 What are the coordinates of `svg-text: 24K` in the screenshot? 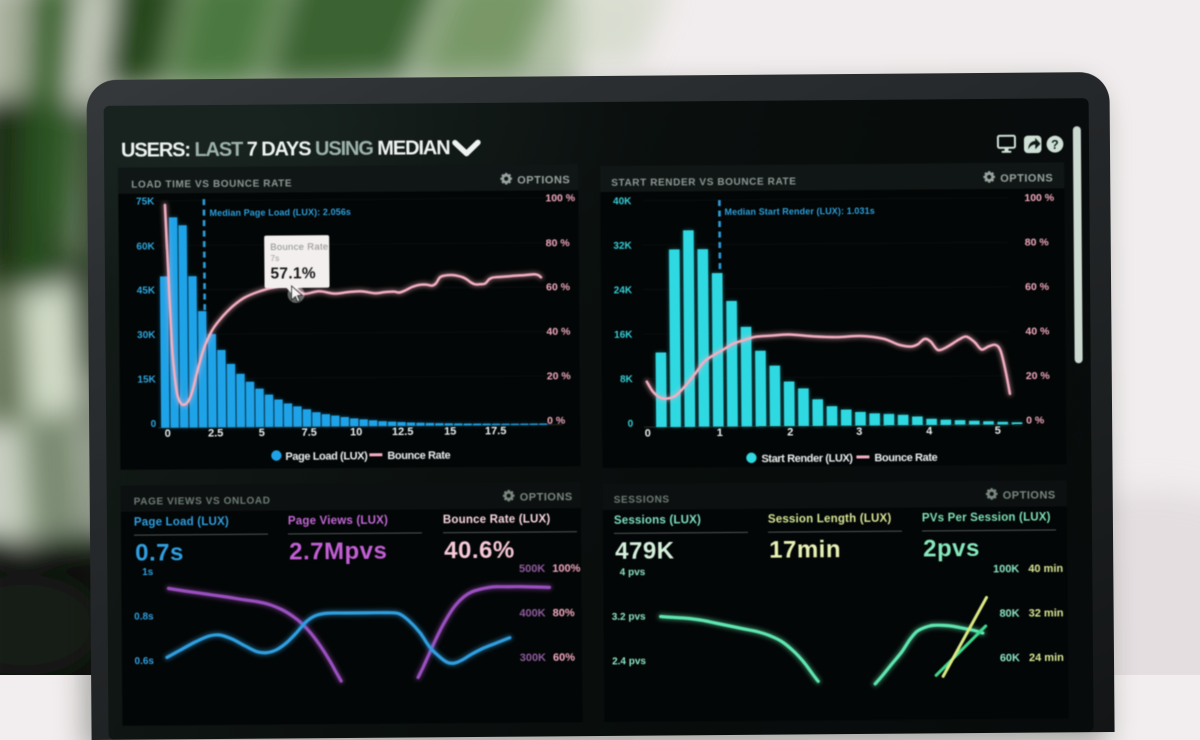 It's located at (623, 290).